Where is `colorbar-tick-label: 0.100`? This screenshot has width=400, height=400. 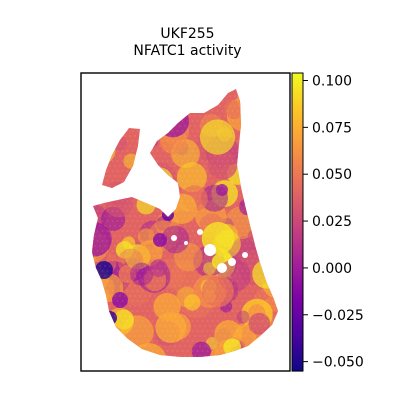 colorbar-tick-label: 0.100 is located at coordinates (332, 81).